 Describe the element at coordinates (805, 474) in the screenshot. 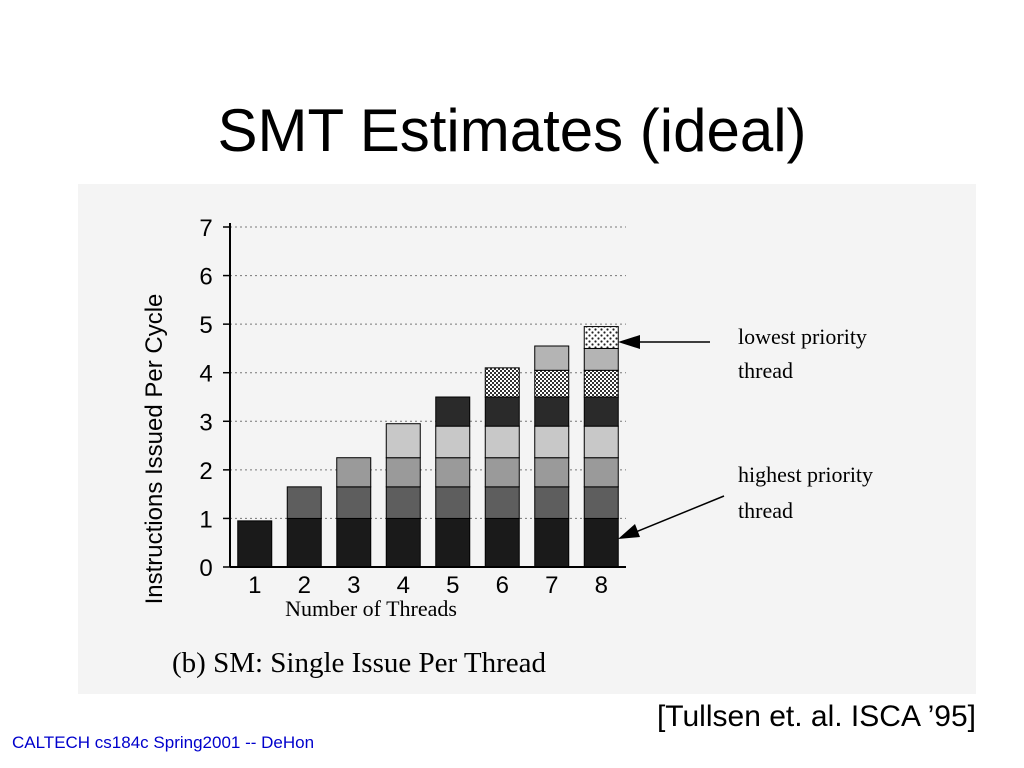

I see `annotation-highest-text-1: highest priority` at that location.